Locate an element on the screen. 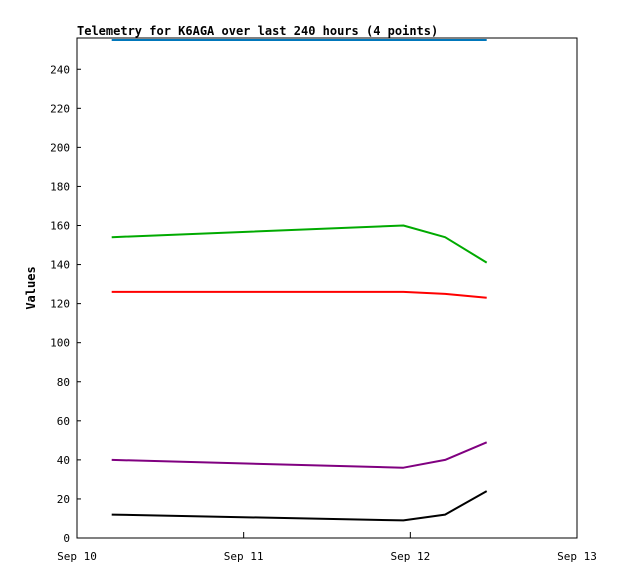 This screenshot has height=579, width=618. y-tick-label: 220 is located at coordinates (60, 108).